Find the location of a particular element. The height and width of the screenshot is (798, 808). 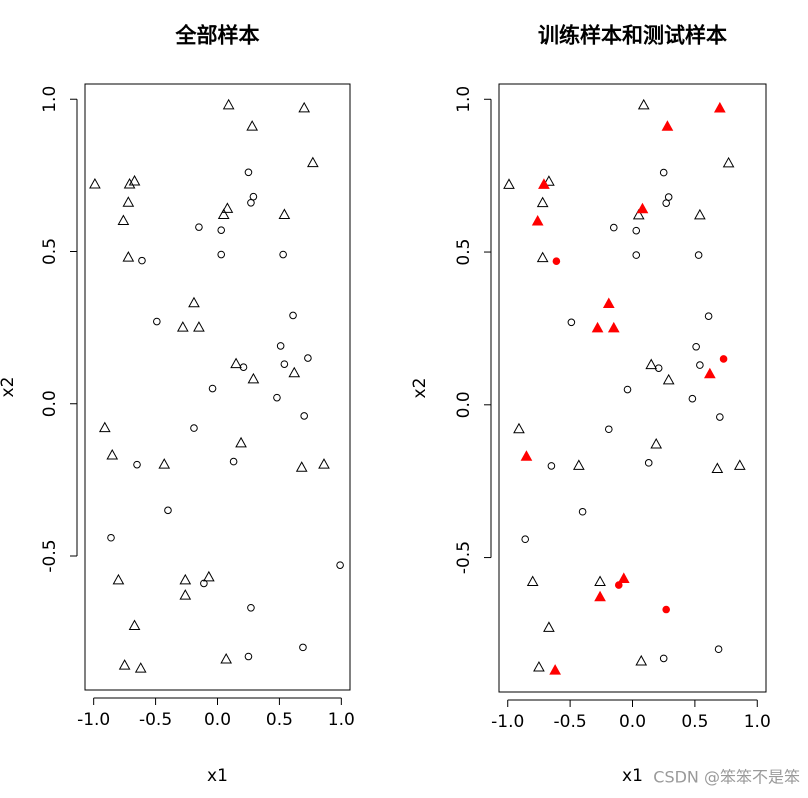

y-tick-label: -0.5 is located at coordinates (50, 555).